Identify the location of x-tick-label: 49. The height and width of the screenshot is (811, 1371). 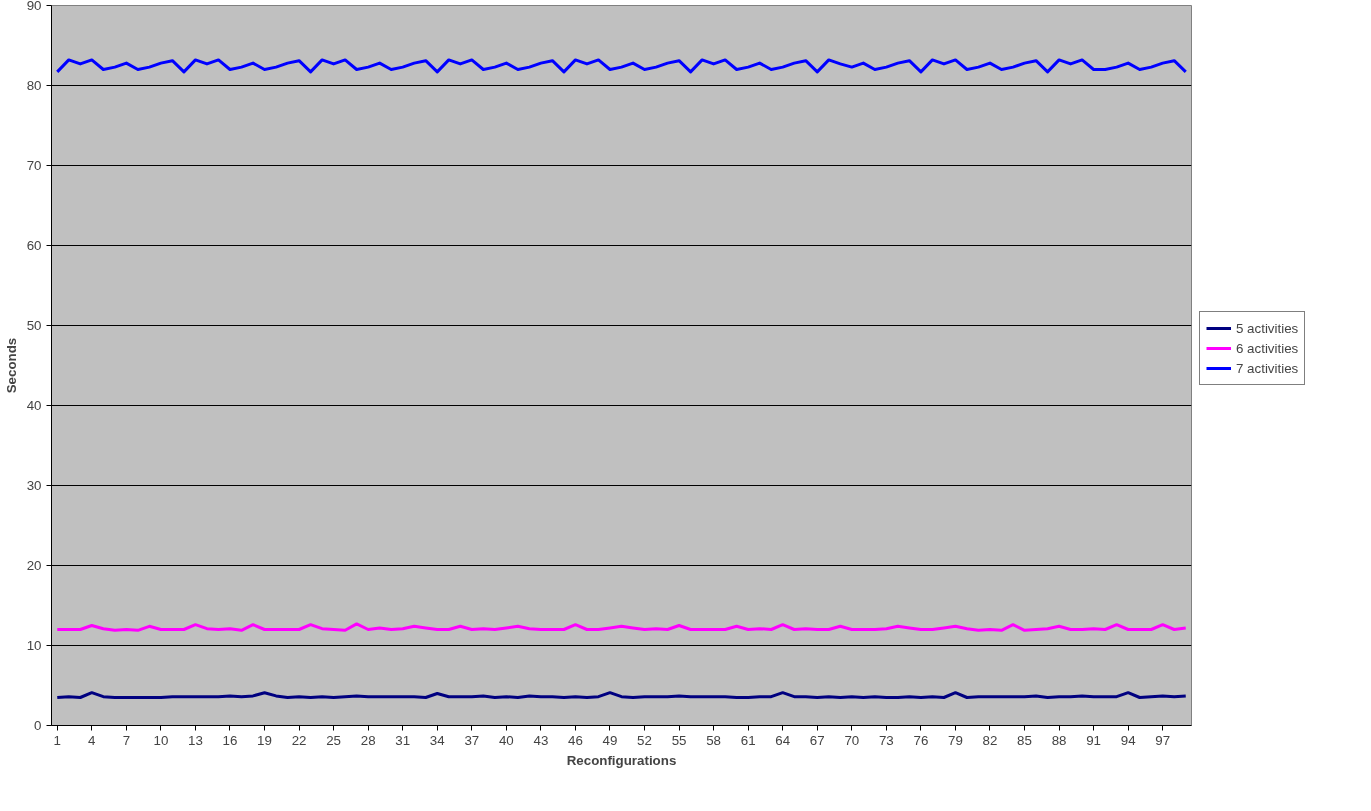
(610, 740).